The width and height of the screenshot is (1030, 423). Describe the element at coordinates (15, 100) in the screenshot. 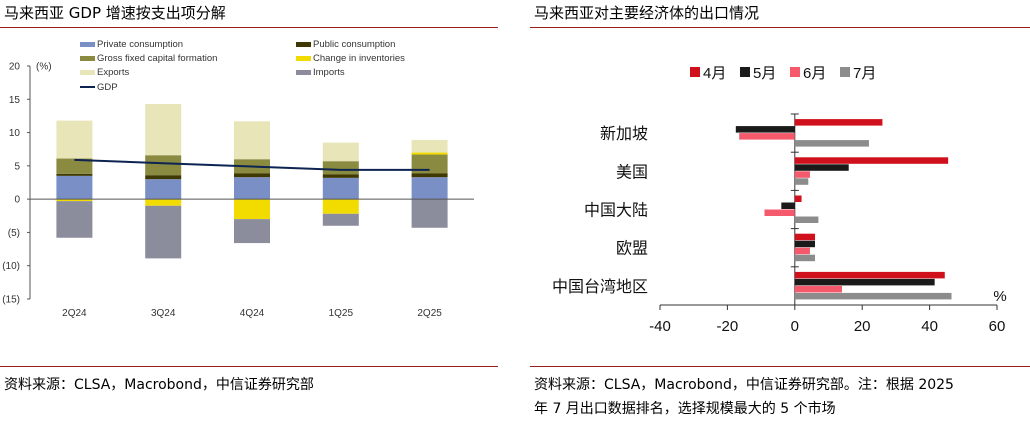

I see `y-tick-label: 15` at that location.